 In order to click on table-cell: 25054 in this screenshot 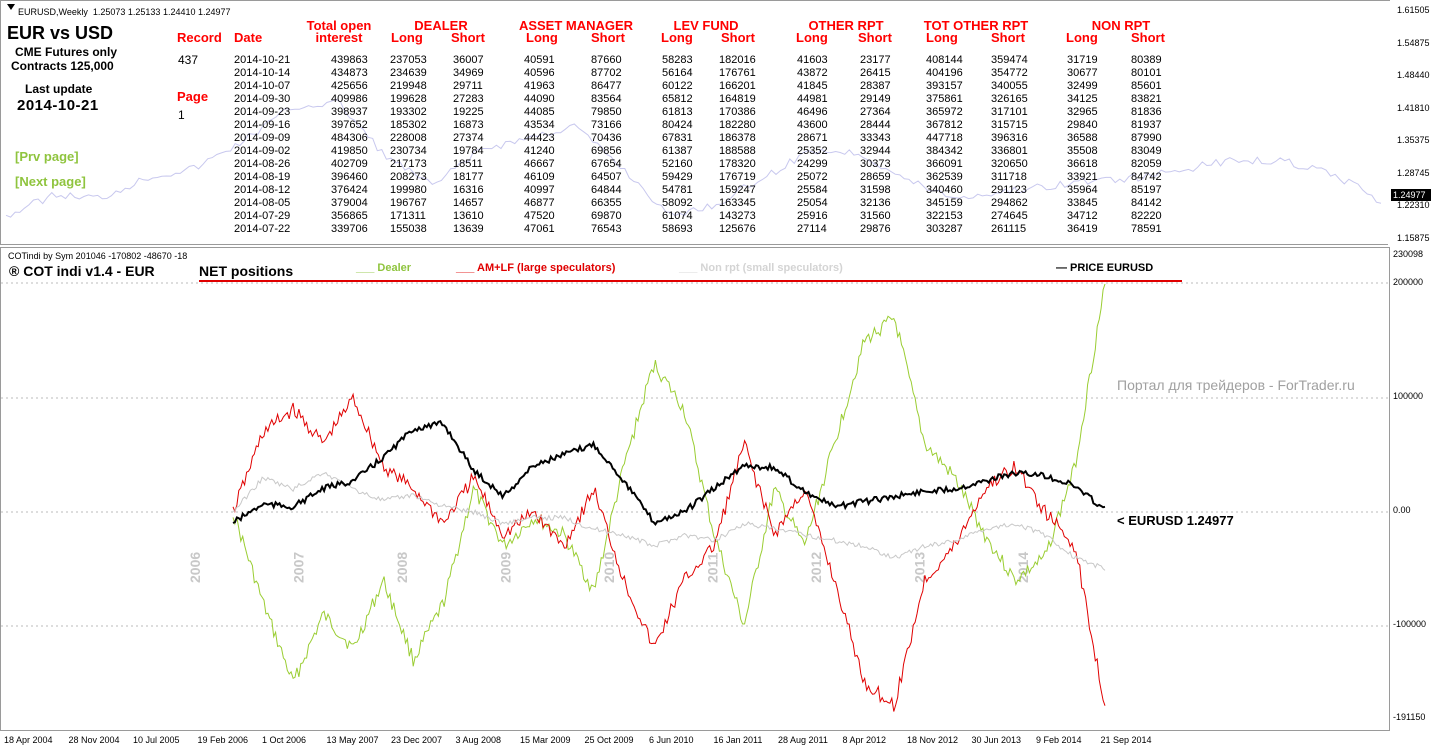, I will do `click(812, 203)`.